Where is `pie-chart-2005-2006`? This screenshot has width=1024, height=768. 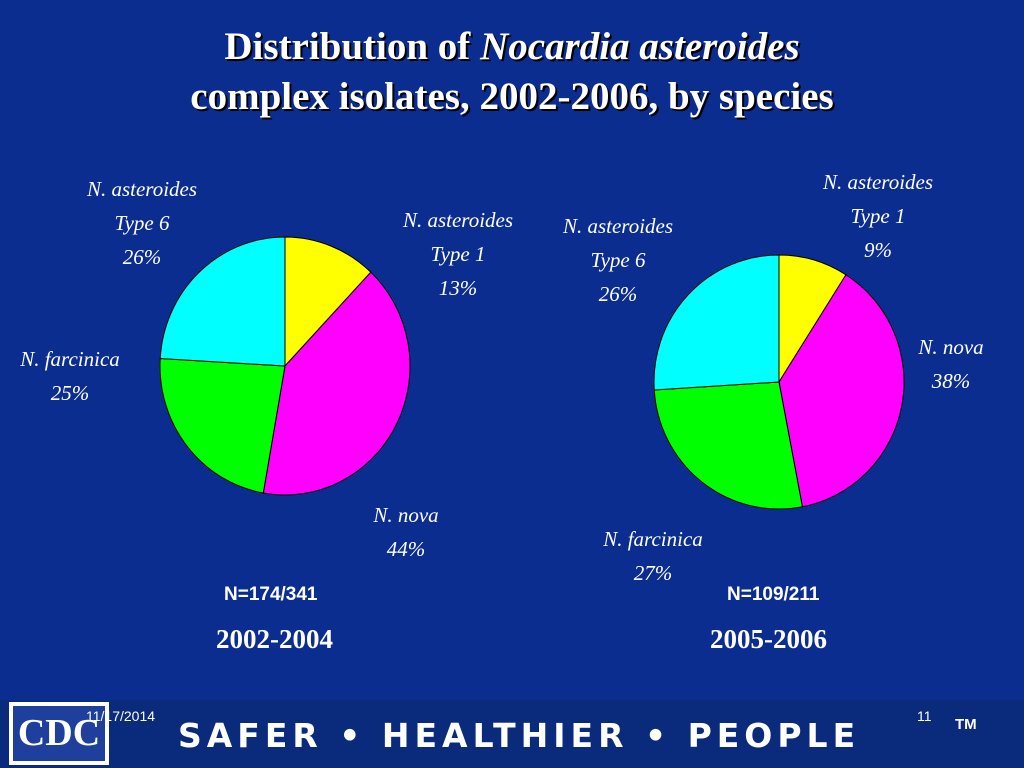 pie-chart-2005-2006 is located at coordinates (779, 382).